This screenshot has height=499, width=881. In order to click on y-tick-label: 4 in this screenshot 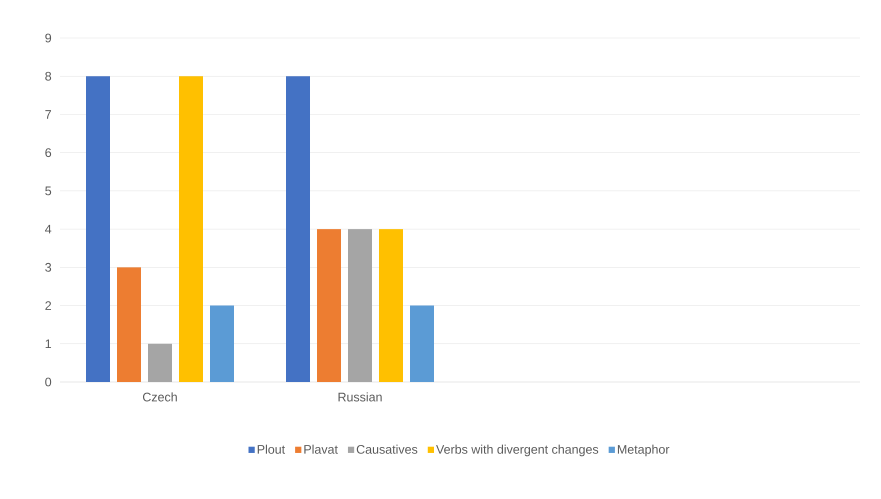, I will do `click(48, 229)`.